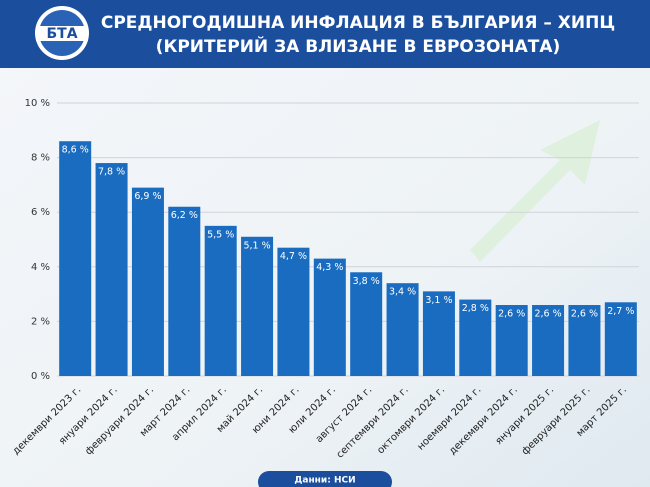  What do you see at coordinates (256, 245) in the screenshot?
I see `value-label: 5,1 %` at bounding box center [256, 245].